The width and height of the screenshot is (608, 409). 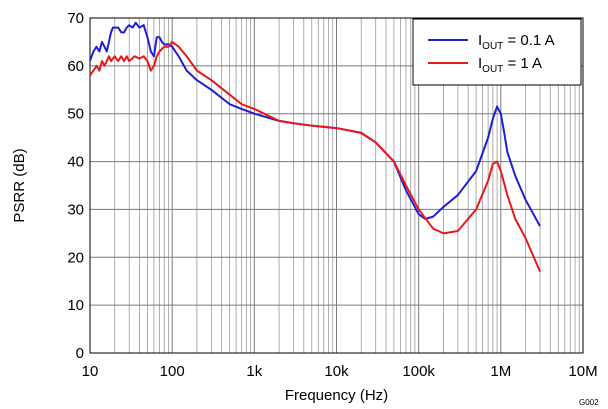 I want to click on y-tick-label: 70, so click(x=75, y=18).